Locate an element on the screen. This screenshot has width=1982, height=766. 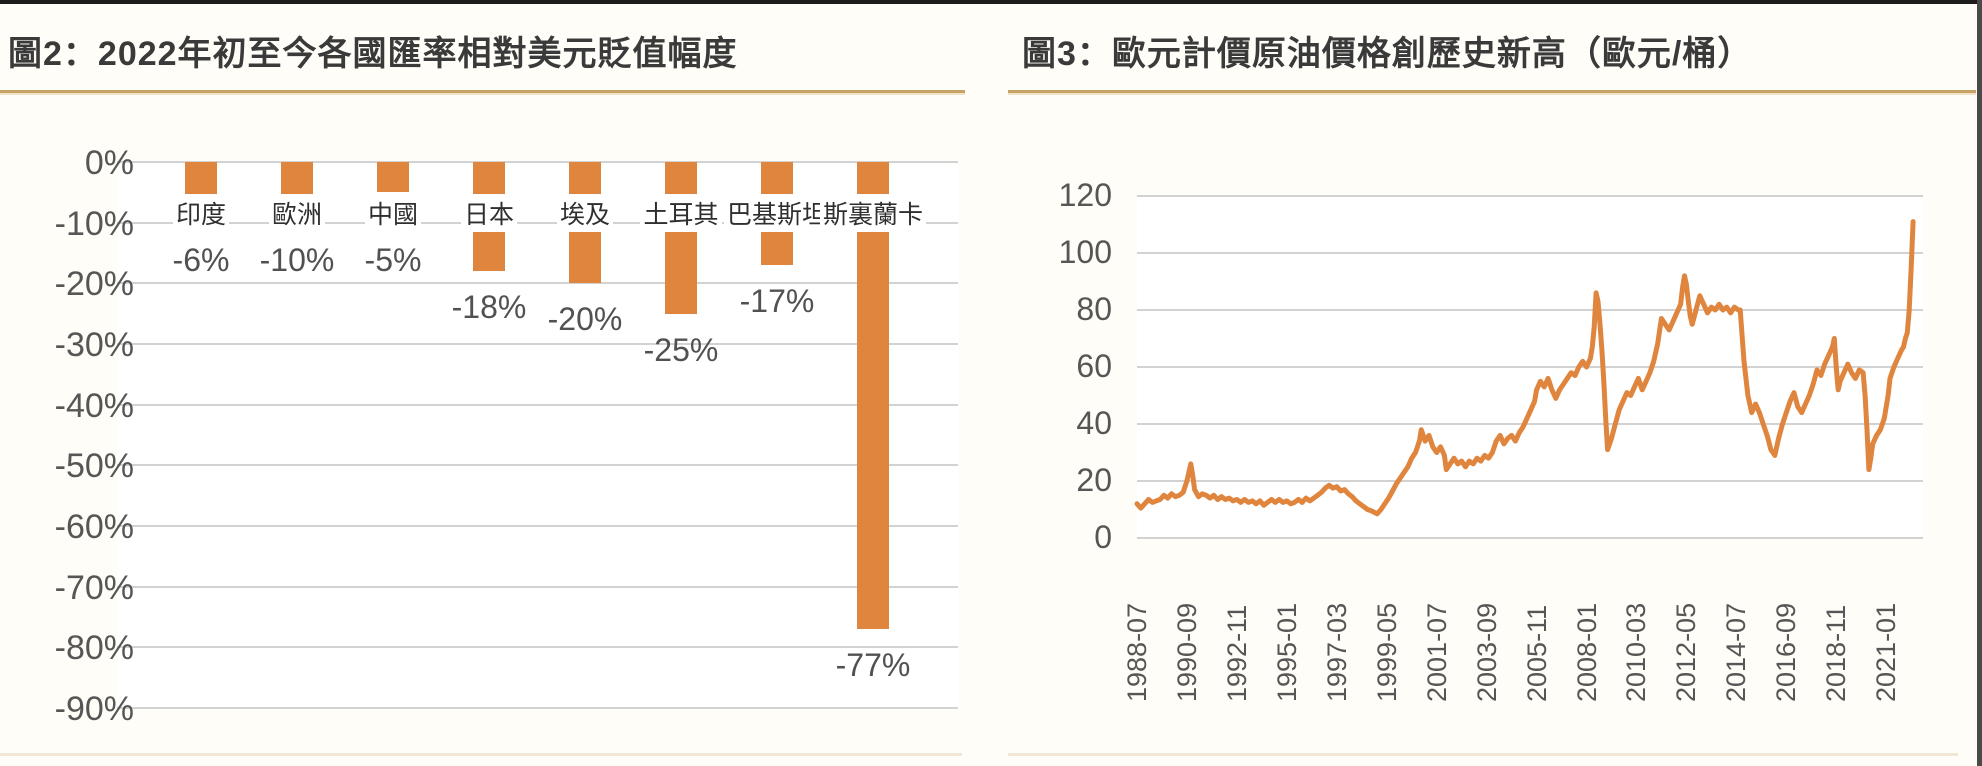
category-text: 印度 is located at coordinates (200, 213).